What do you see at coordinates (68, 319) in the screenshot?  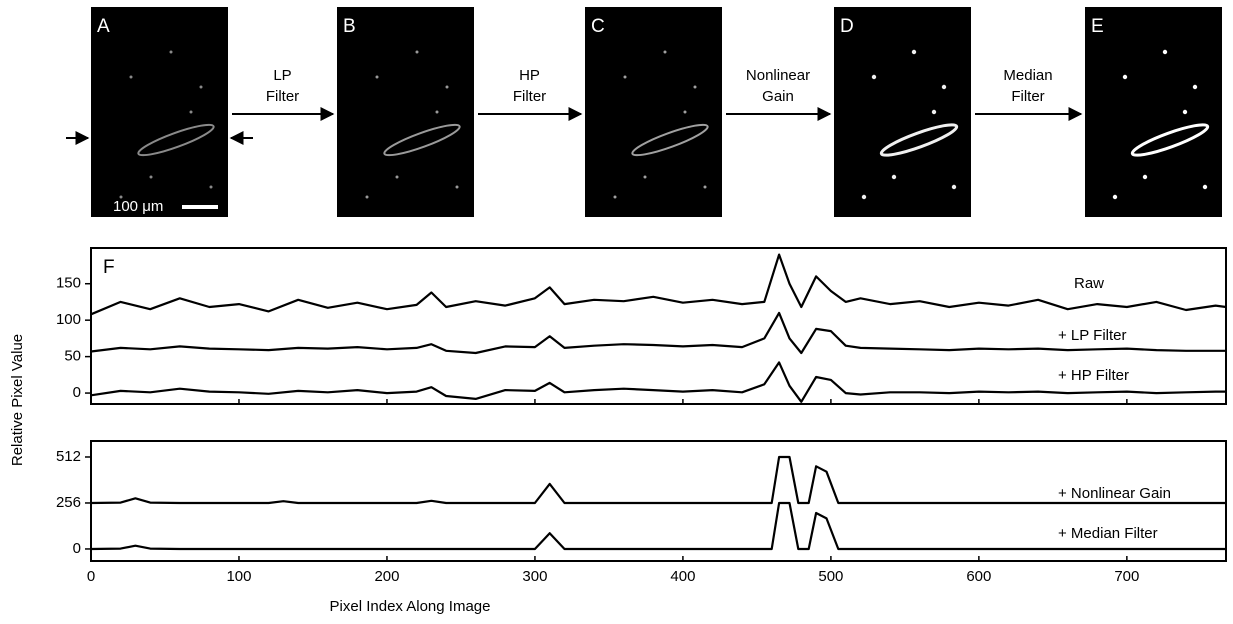 I see `y-tick-label: 100` at bounding box center [68, 319].